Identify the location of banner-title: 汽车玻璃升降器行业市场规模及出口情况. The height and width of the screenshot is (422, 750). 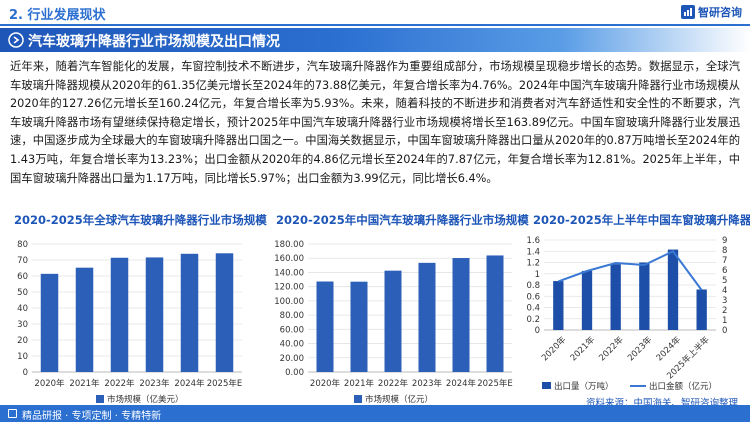
(154, 42).